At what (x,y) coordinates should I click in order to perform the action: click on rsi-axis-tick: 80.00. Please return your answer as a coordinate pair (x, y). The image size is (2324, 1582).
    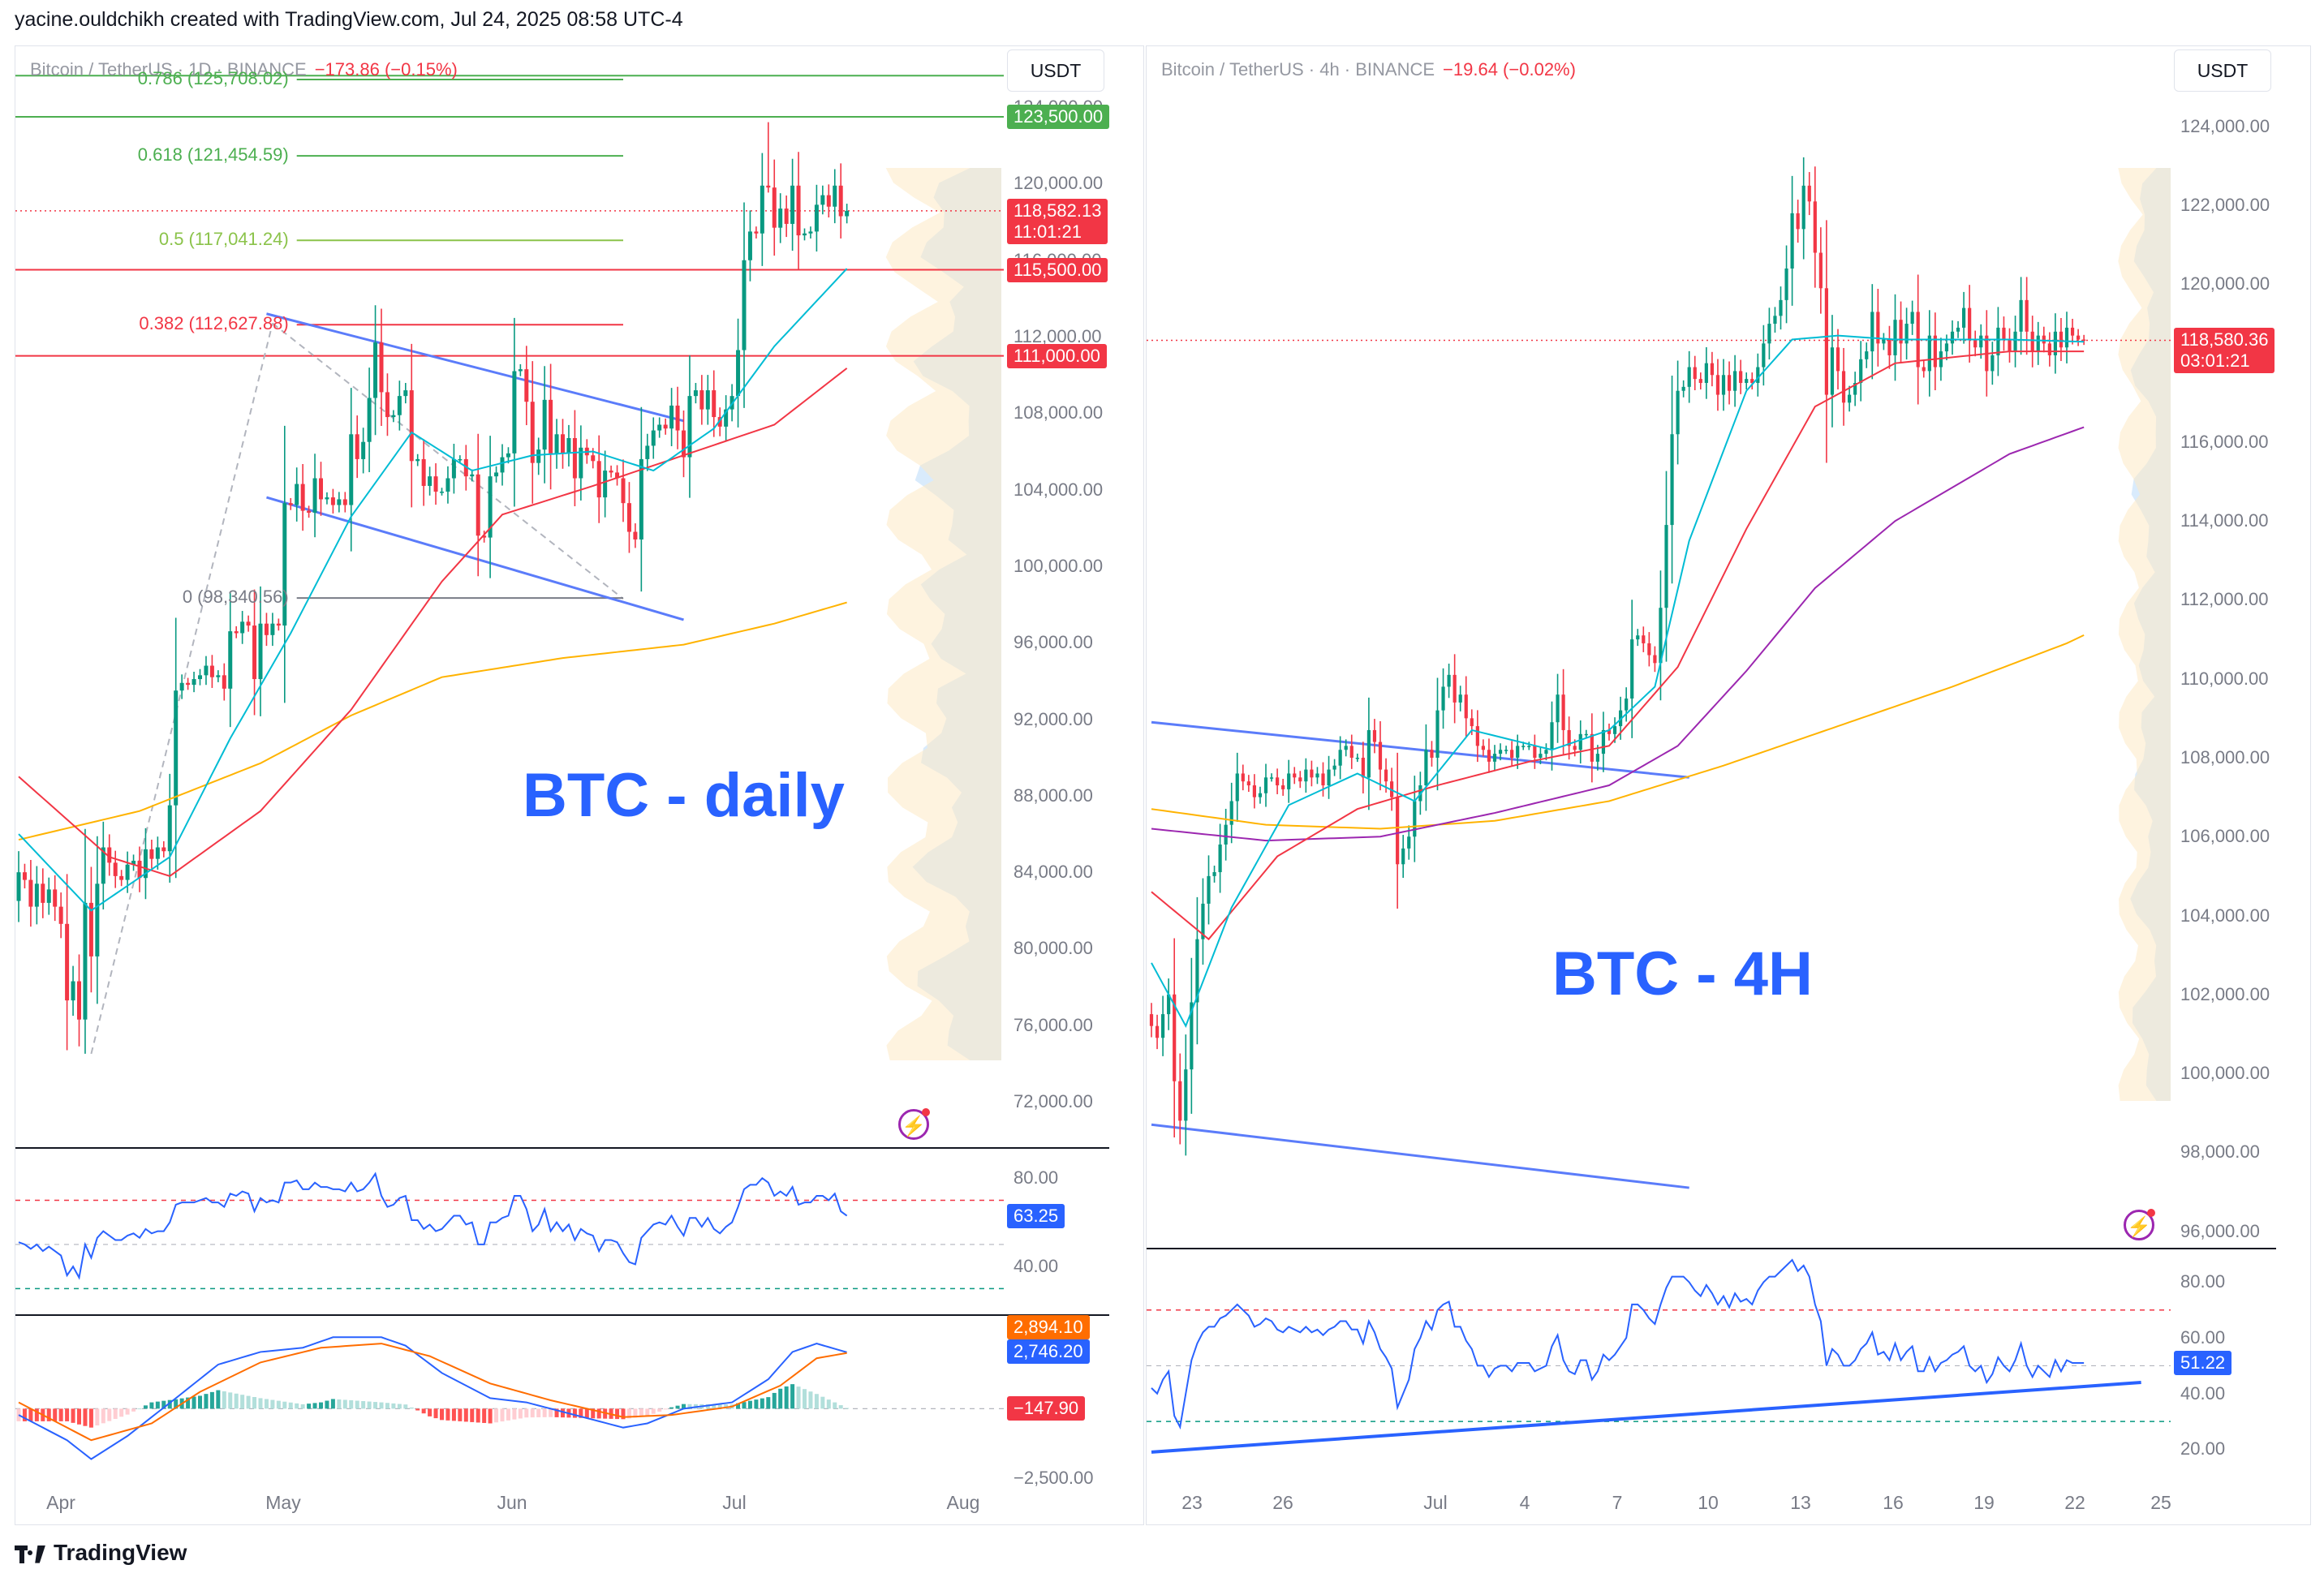
    Looking at the image, I should click on (1036, 1178).